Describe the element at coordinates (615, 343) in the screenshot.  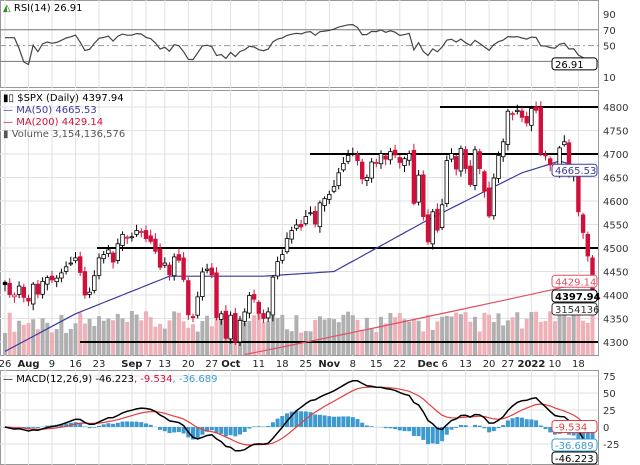
I see `price-tick-label: 4300` at that location.